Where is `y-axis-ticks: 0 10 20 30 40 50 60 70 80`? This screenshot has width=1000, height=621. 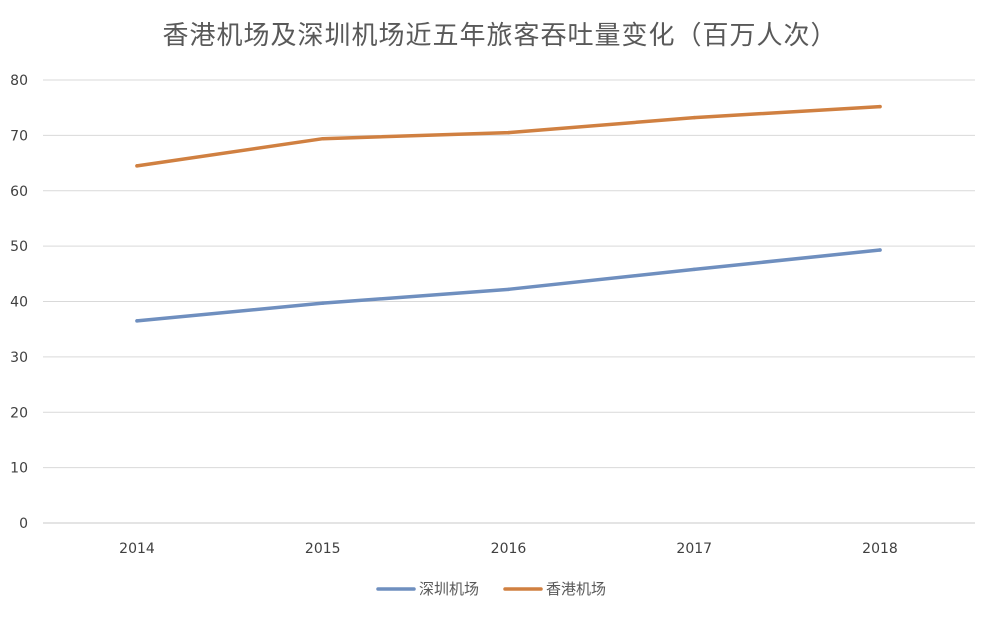 y-axis-ticks: 0 10 20 30 40 50 60 70 80 is located at coordinates (19, 302).